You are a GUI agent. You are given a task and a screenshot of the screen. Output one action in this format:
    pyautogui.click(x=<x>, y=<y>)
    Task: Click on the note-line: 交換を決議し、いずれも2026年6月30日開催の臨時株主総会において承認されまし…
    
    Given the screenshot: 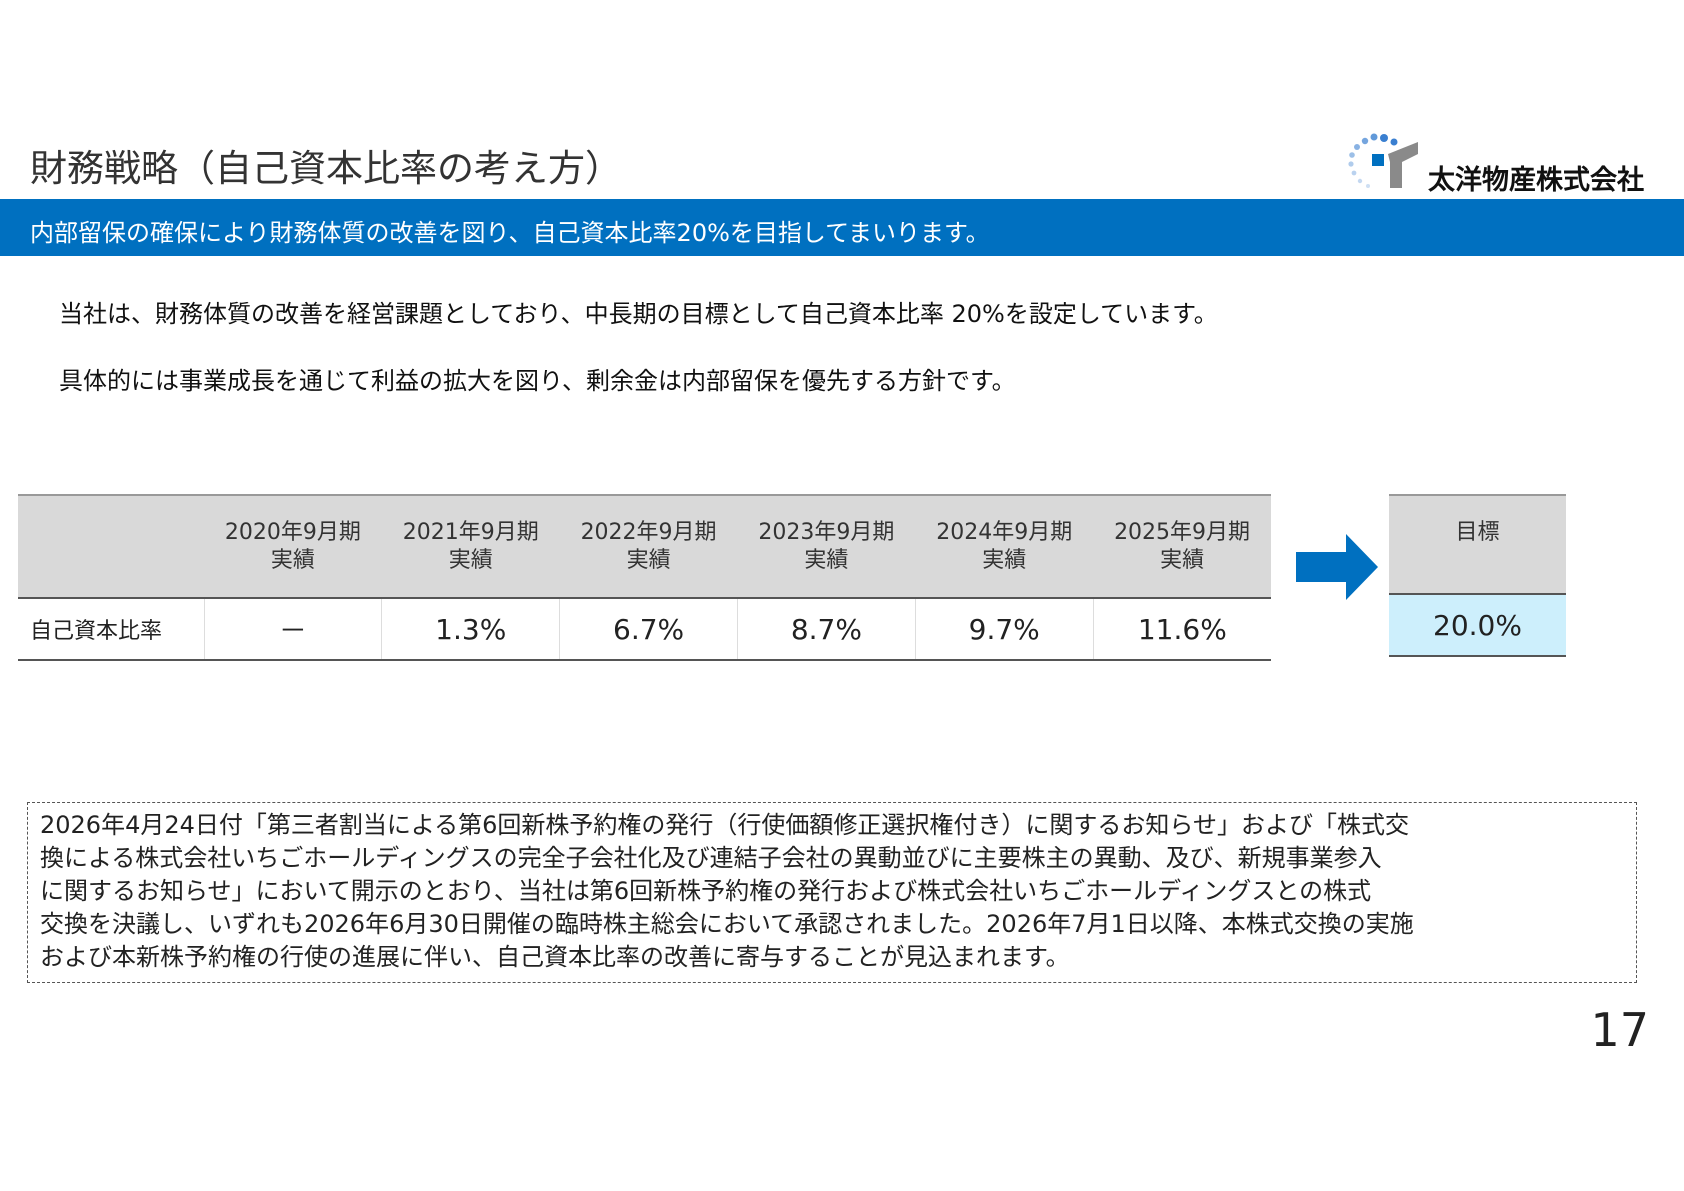 What is the action you would take?
    pyautogui.click(x=727, y=924)
    